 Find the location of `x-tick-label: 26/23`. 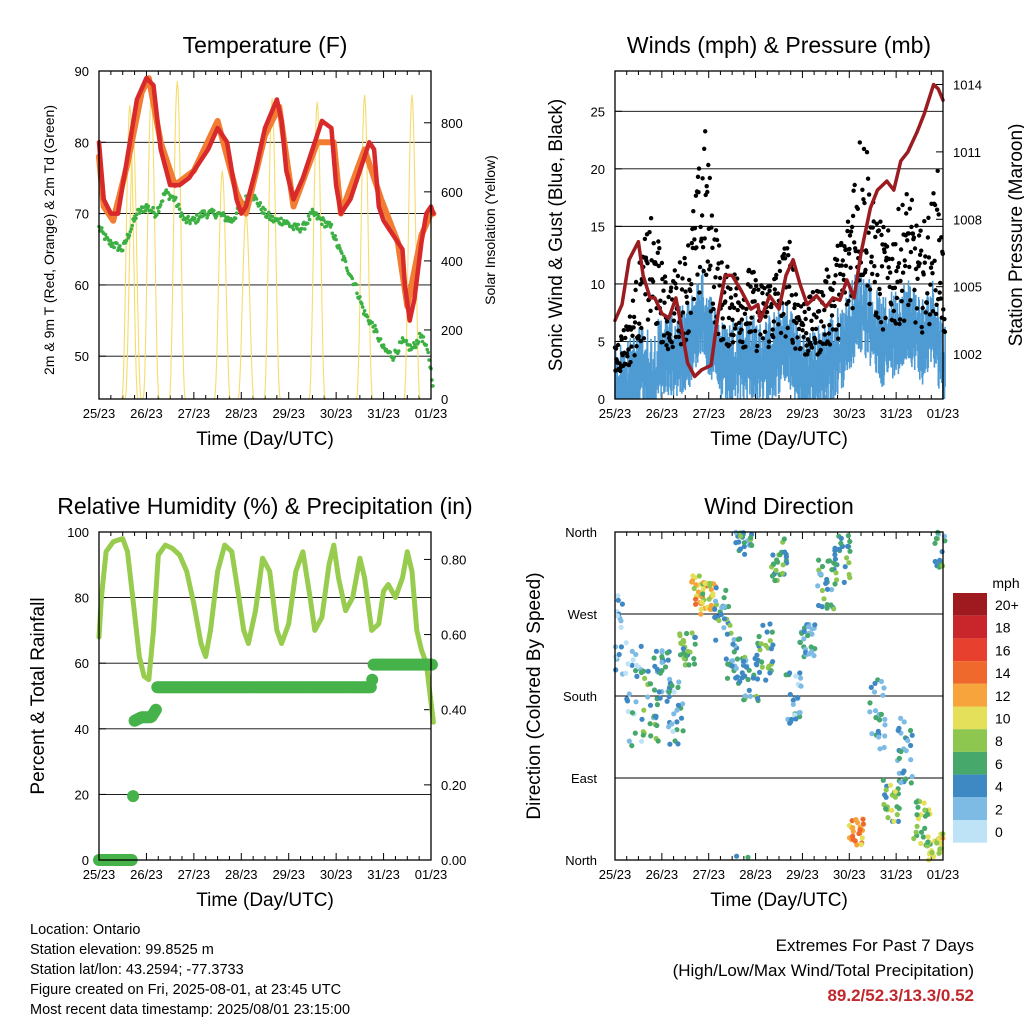

x-tick-label: 26/23 is located at coordinates (662, 874).